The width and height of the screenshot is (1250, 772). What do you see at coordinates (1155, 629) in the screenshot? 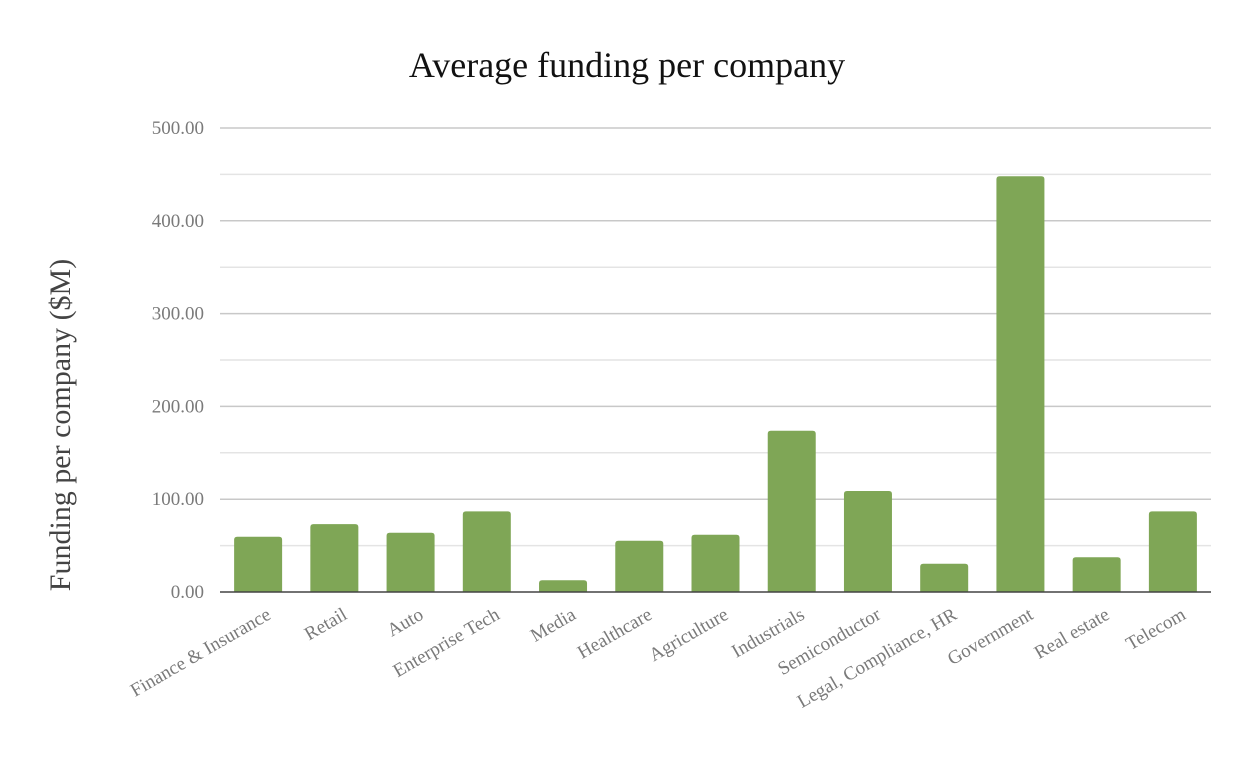
I see `category-label: Telecom` at bounding box center [1155, 629].